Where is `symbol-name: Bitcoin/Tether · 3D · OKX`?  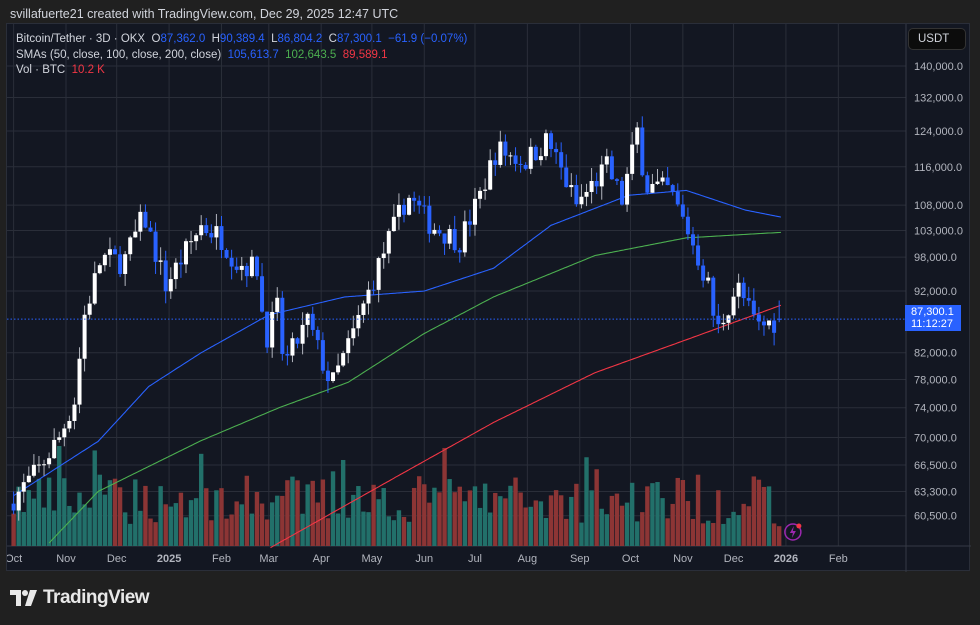
symbol-name: Bitcoin/Tether · 3D · OKX is located at coordinates (81, 39).